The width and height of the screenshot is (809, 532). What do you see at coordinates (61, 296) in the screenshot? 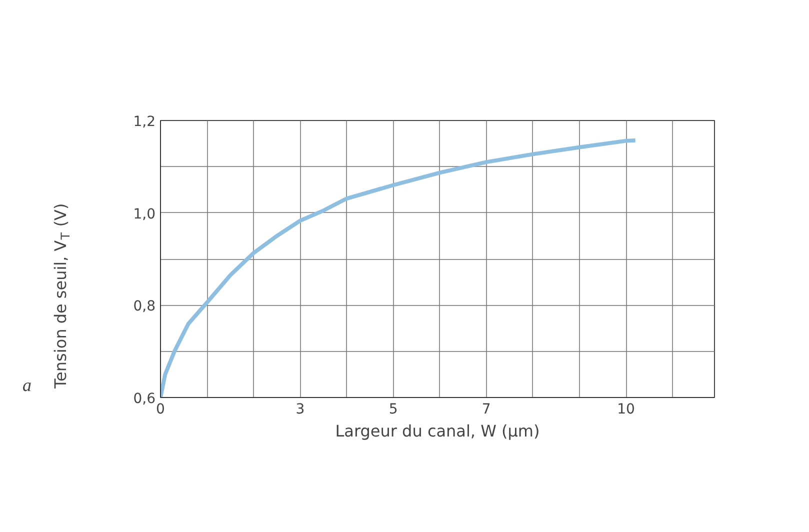
I see `y-axis-title: Tension de seuil, VT (V)` at bounding box center [61, 296].